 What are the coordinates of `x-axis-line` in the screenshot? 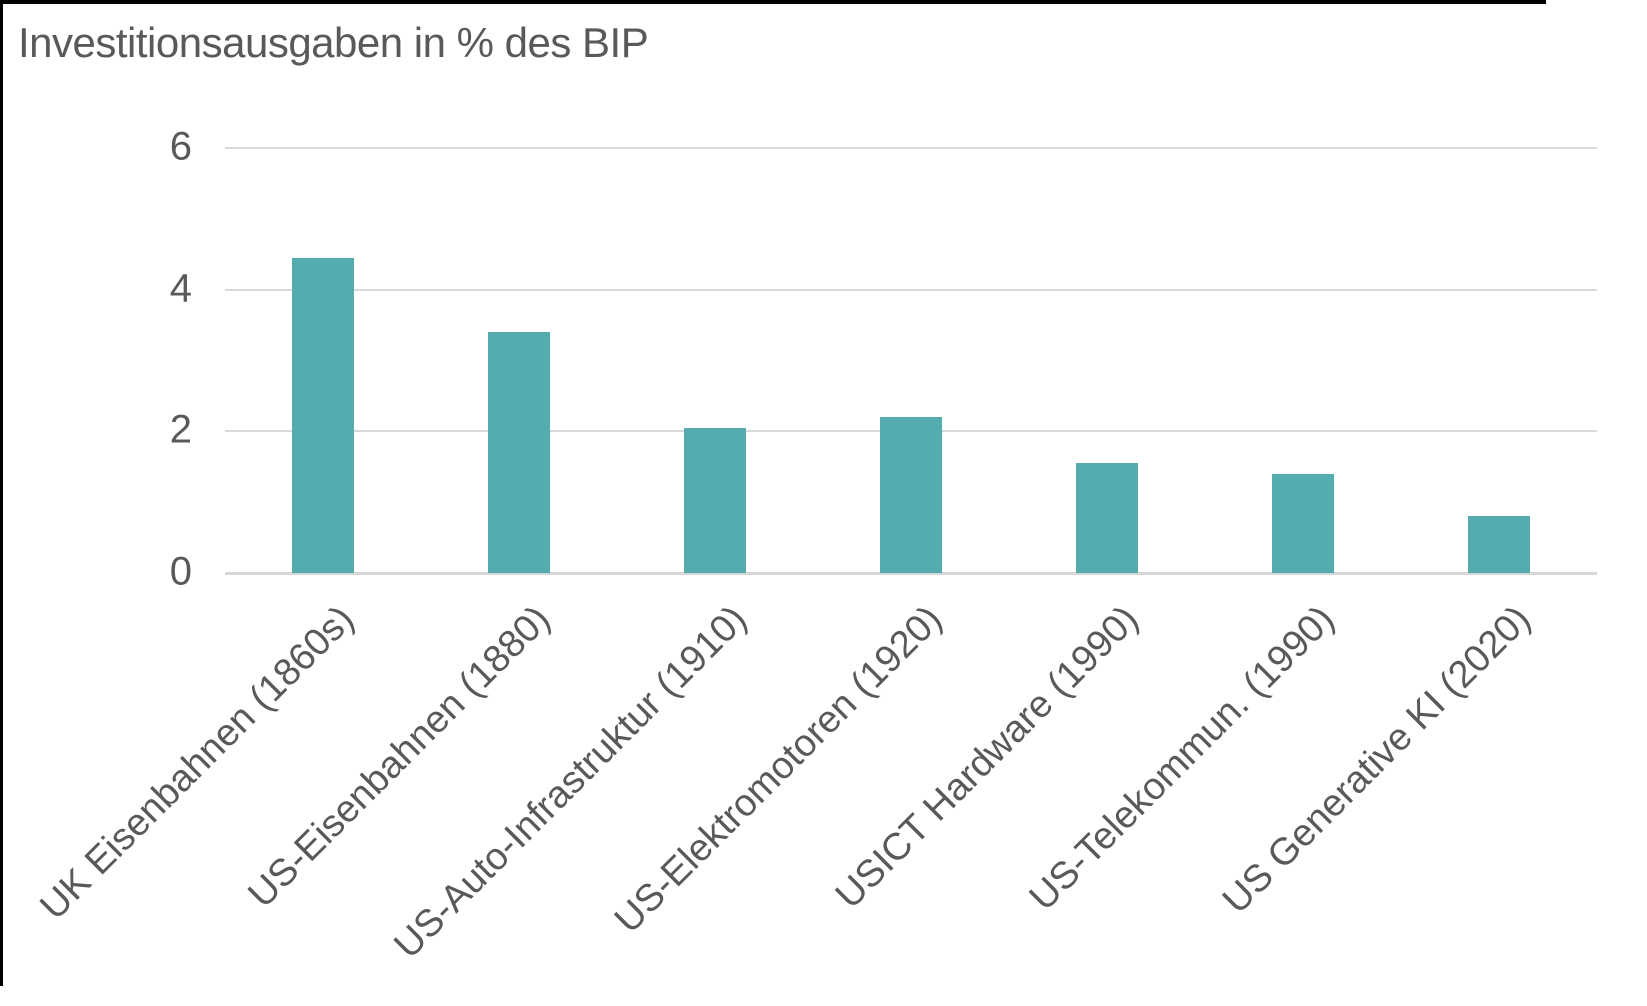 It's located at (911, 573).